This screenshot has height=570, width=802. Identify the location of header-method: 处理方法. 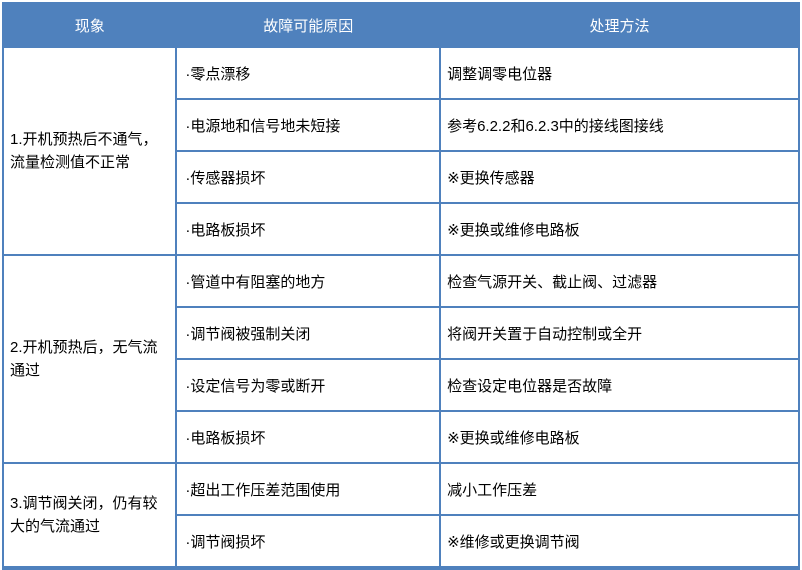
(619, 25).